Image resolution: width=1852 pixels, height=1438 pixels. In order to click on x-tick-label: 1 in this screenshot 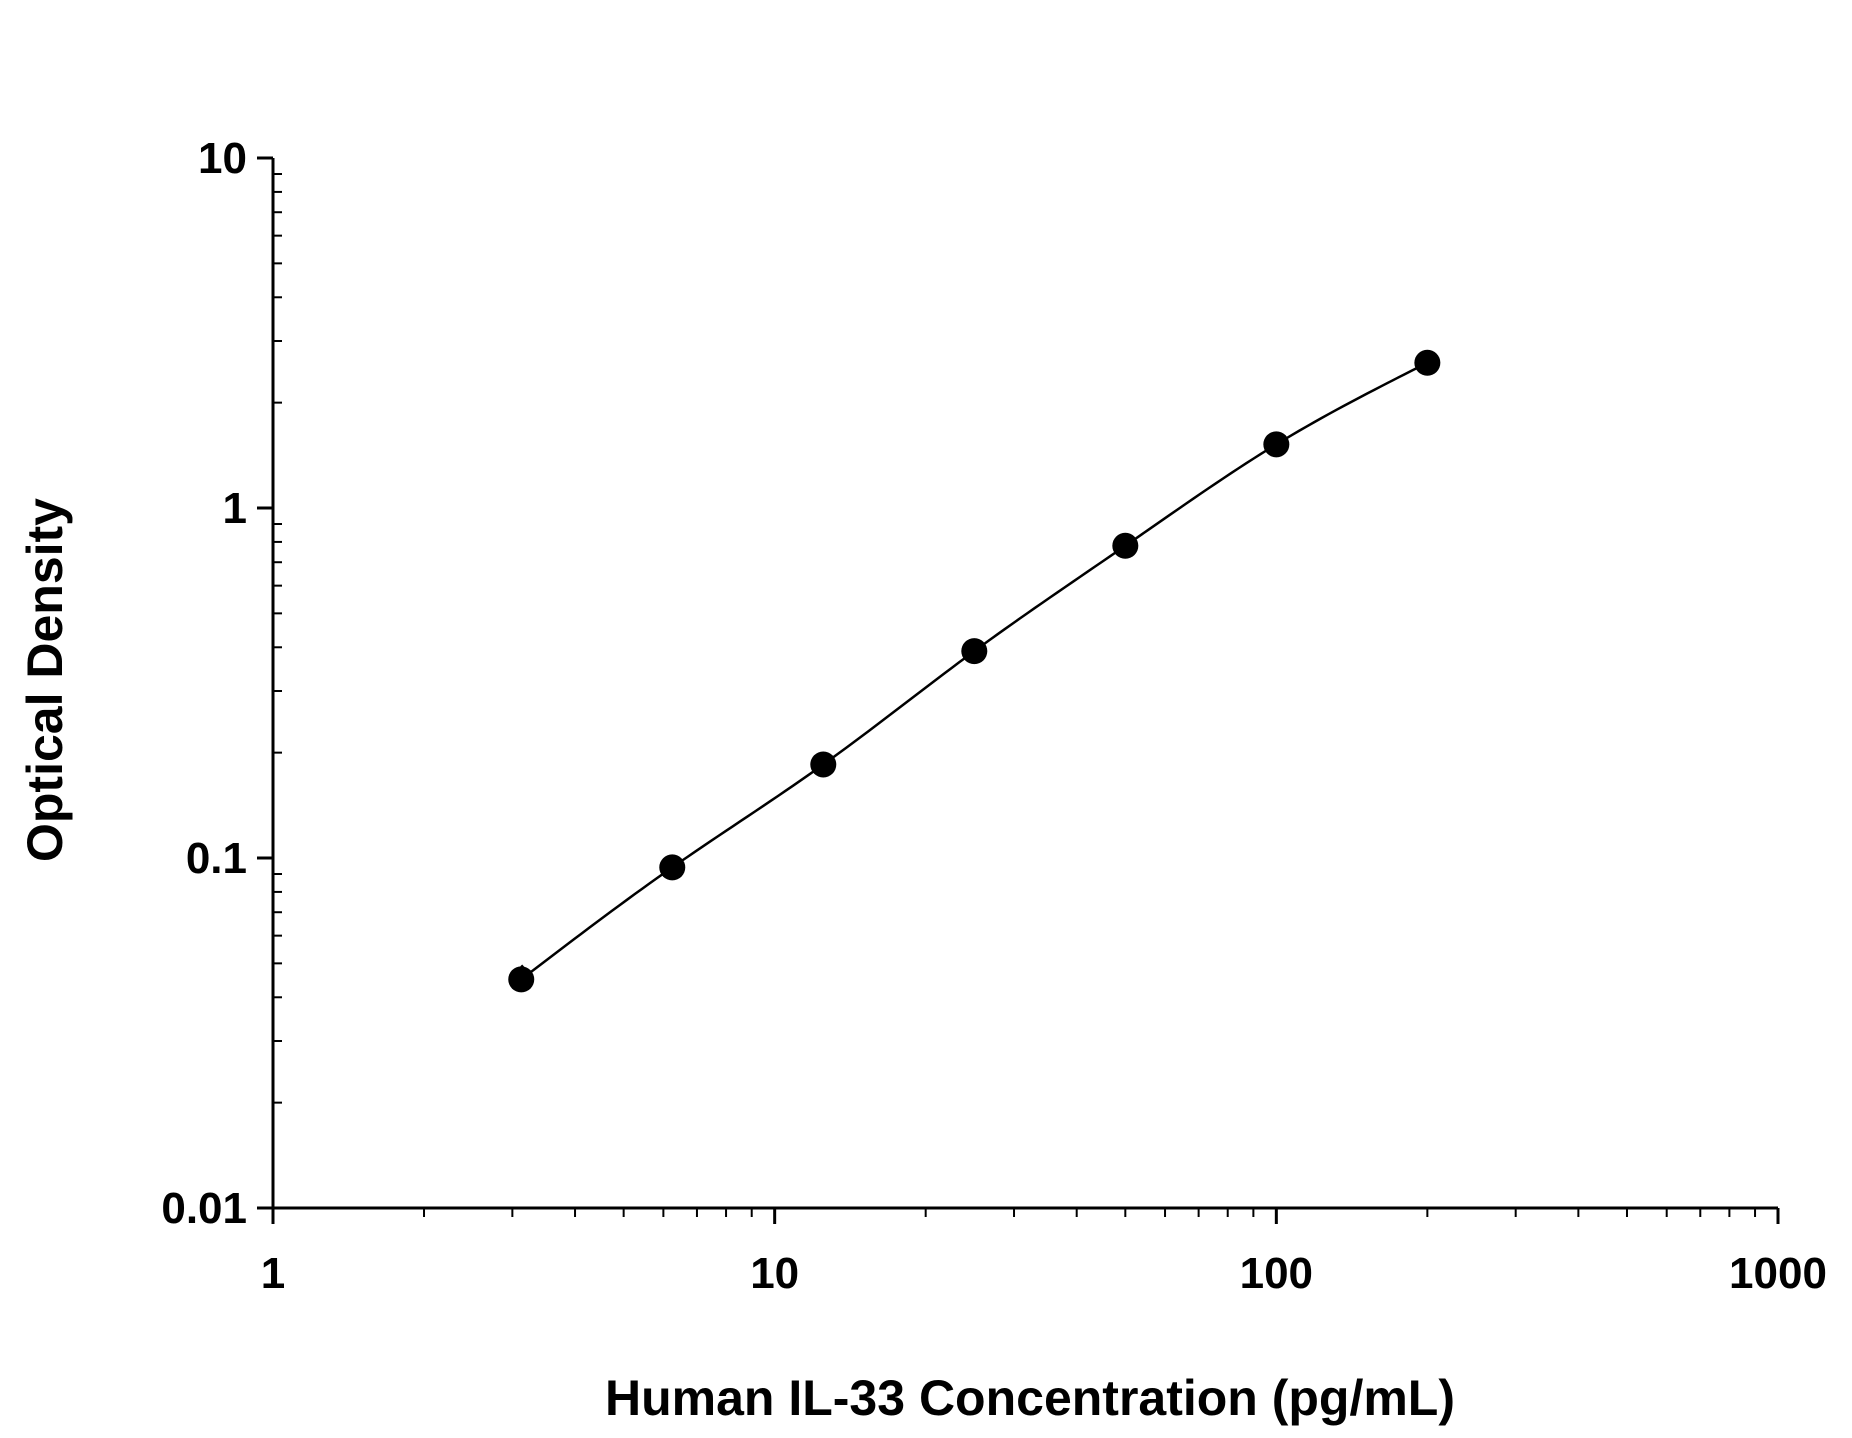, I will do `click(273, 1273)`.